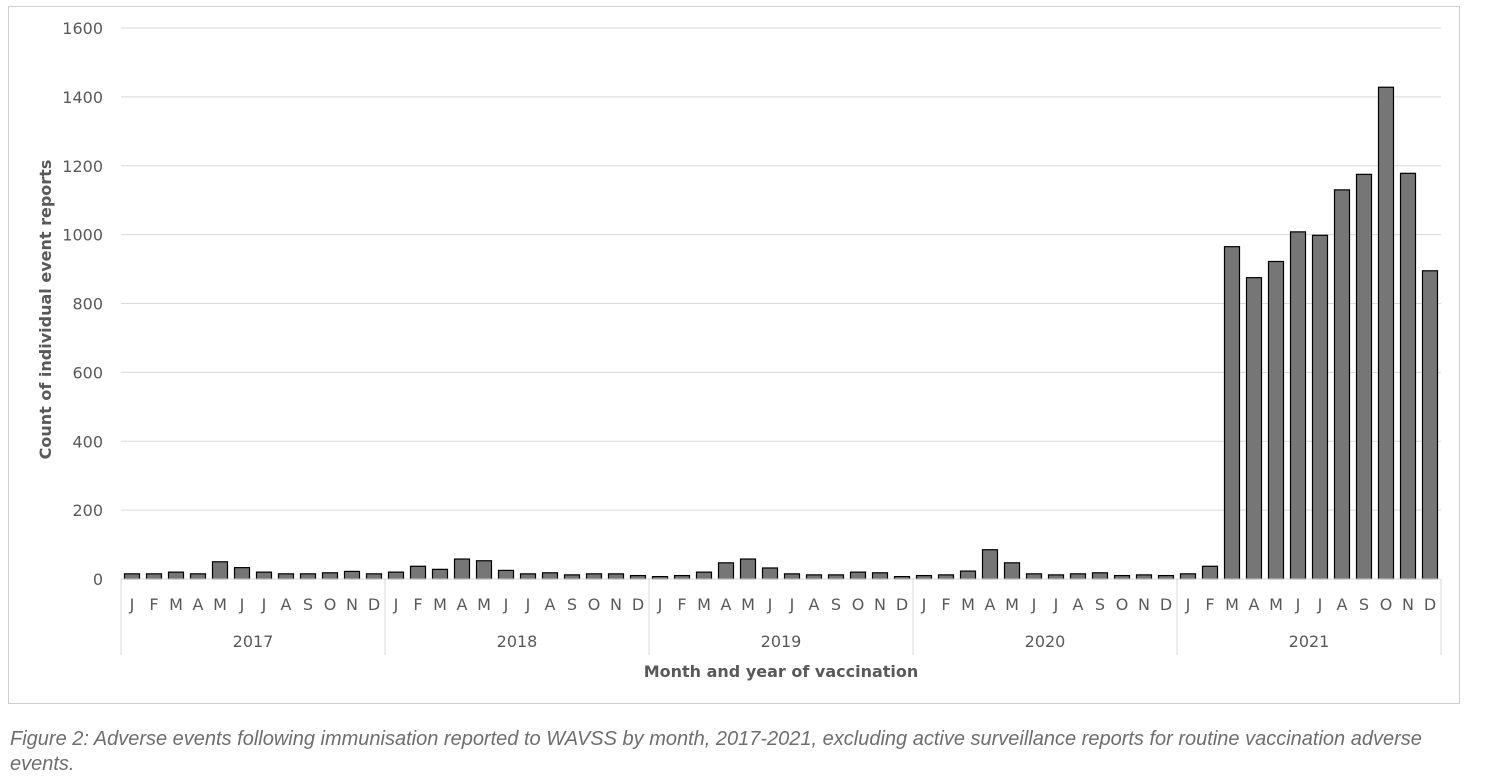  Describe the element at coordinates (82, 235) in the screenshot. I see `y-tick-label: 1000` at that location.